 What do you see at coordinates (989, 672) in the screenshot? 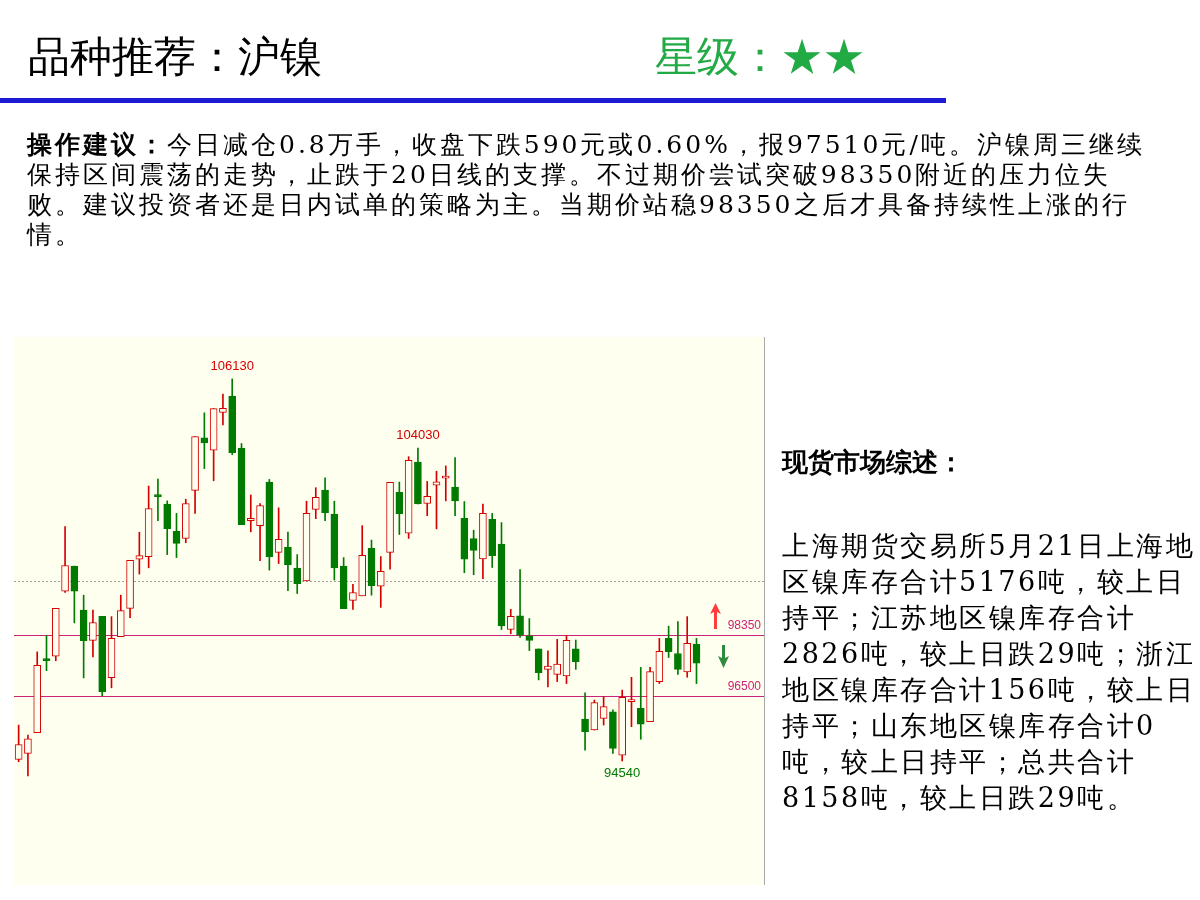
I see `text: 上海期货交易所5月21日上海地区镍库存合计5176吨，较上日持平；江苏地区镍库存合计2826吨，较上日跌29吨；浙江地区镍库存合计156吨，较上日持平；山东地区镍库存合计0吨，较上日持平；总共合计8158吨，较上日跌29吨。` at bounding box center [989, 672].